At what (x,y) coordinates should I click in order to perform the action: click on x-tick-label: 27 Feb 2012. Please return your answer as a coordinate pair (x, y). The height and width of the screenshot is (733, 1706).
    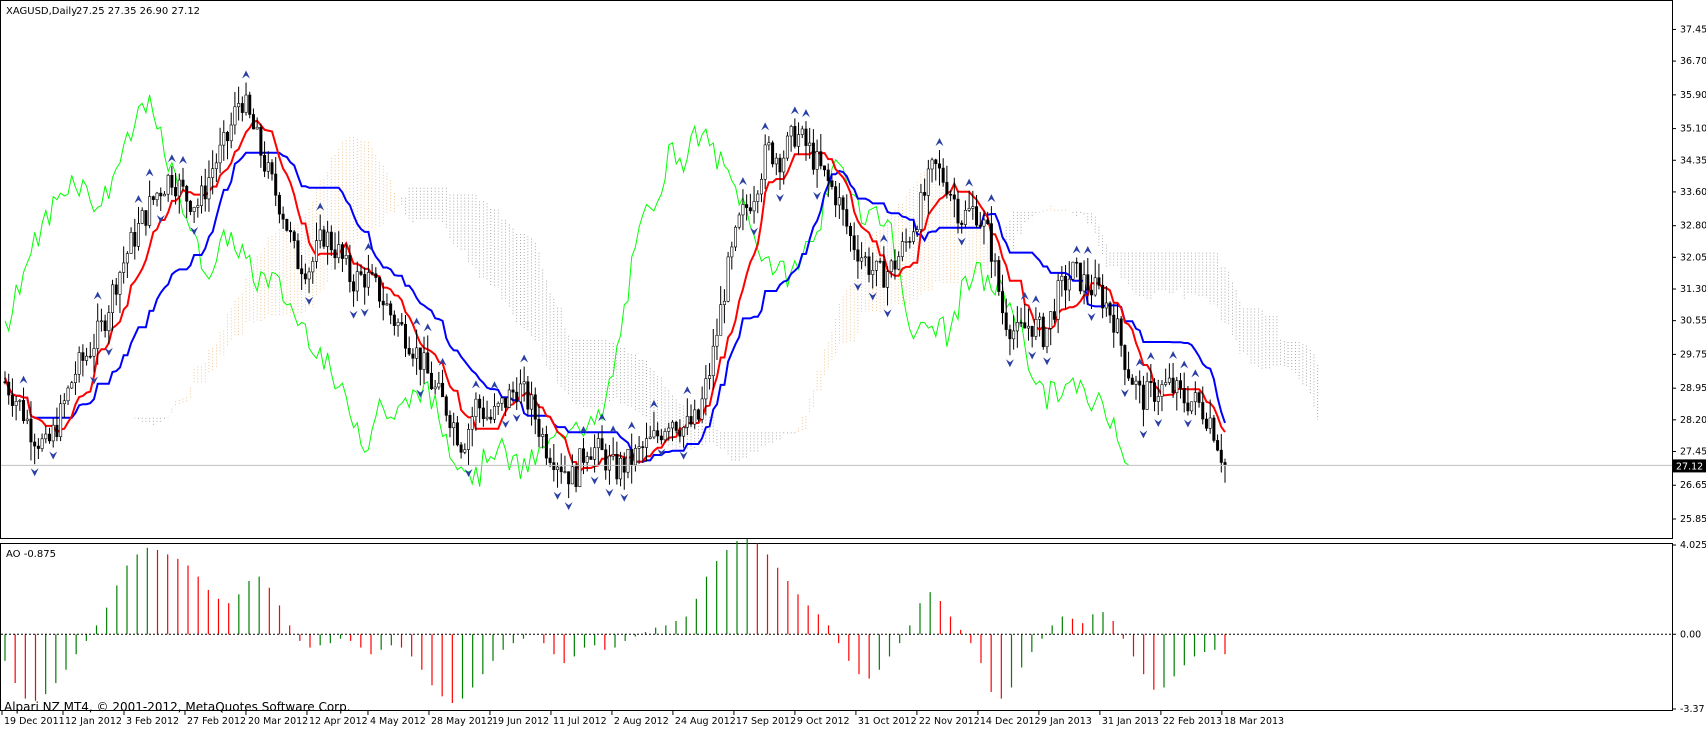
    Looking at the image, I should click on (216, 721).